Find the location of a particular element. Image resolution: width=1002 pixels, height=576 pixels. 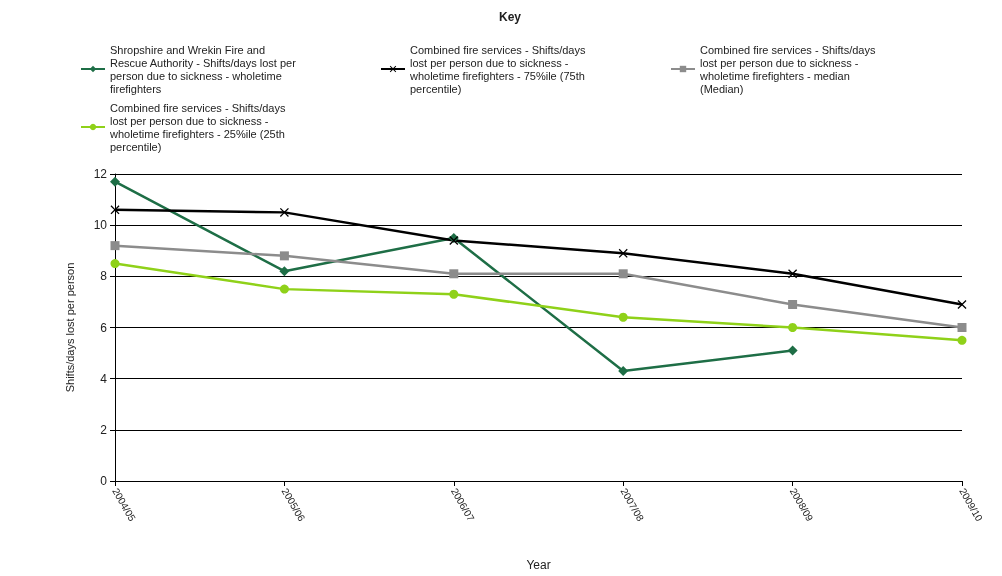

y-axis-title: Shifts/days lost per person is located at coordinates (69, 327).